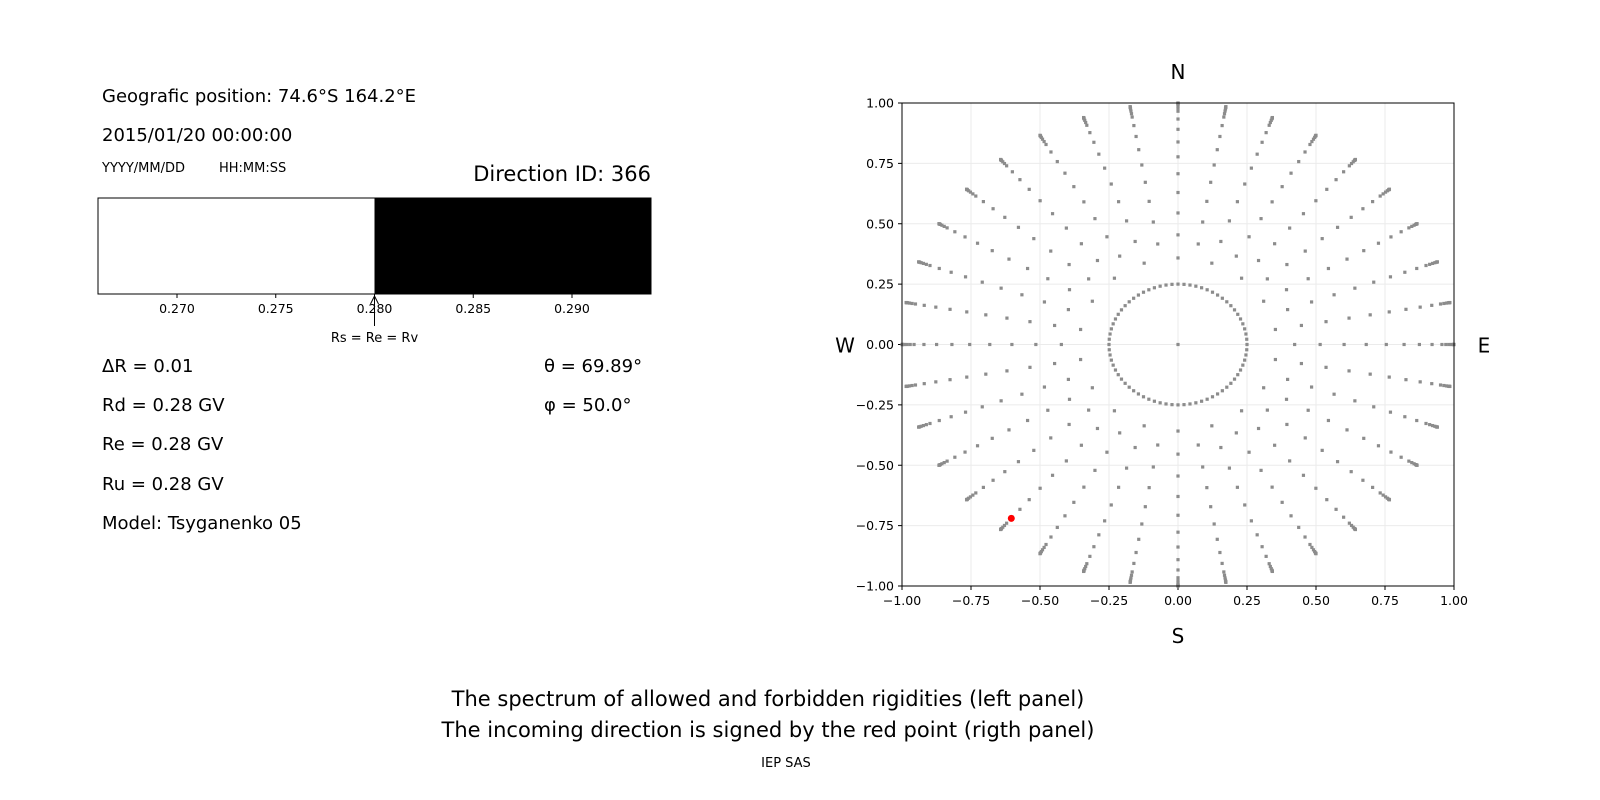 The height and width of the screenshot is (800, 1600). What do you see at coordinates (259, 96) in the screenshot?
I see `geographic-position: Geografic position: 74.6°S 164.2°E` at bounding box center [259, 96].